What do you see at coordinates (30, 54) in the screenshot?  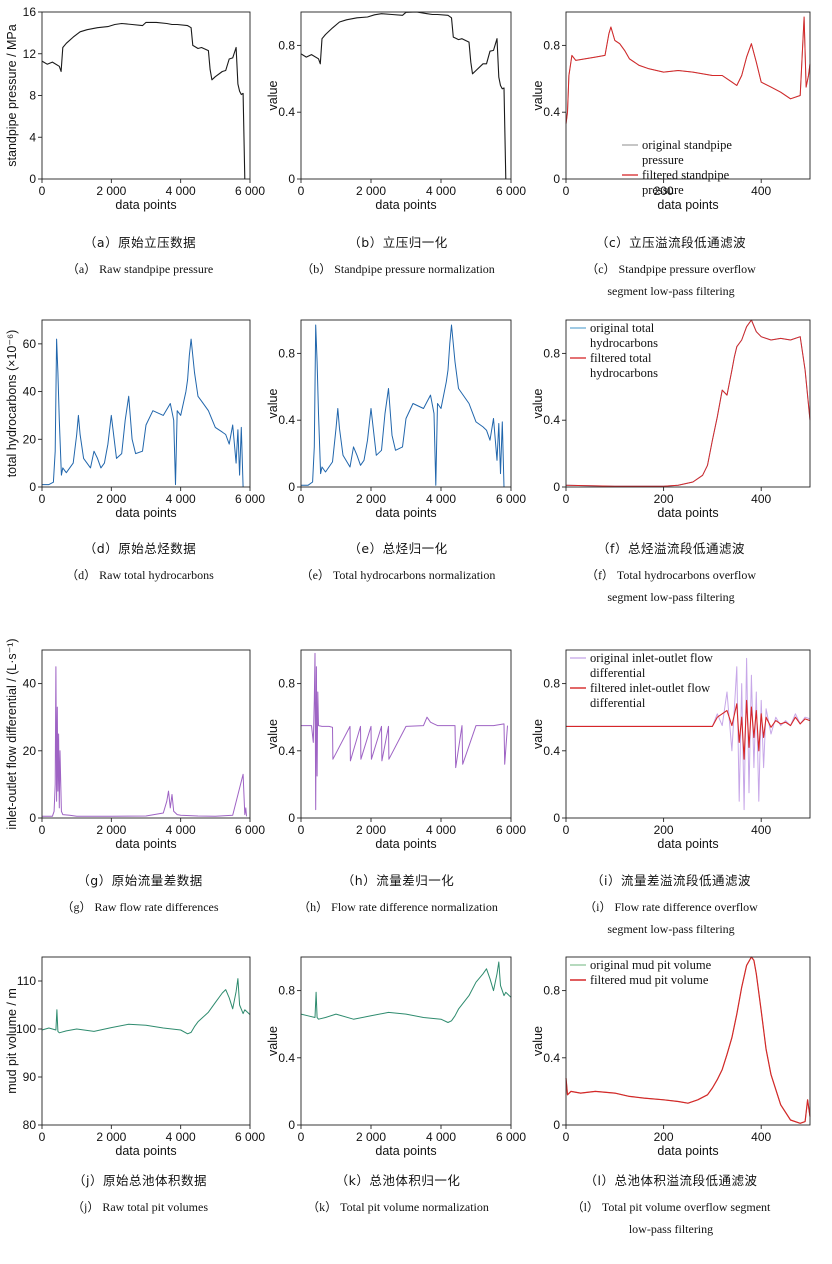 I see `y-tick-label: 12` at bounding box center [30, 54].